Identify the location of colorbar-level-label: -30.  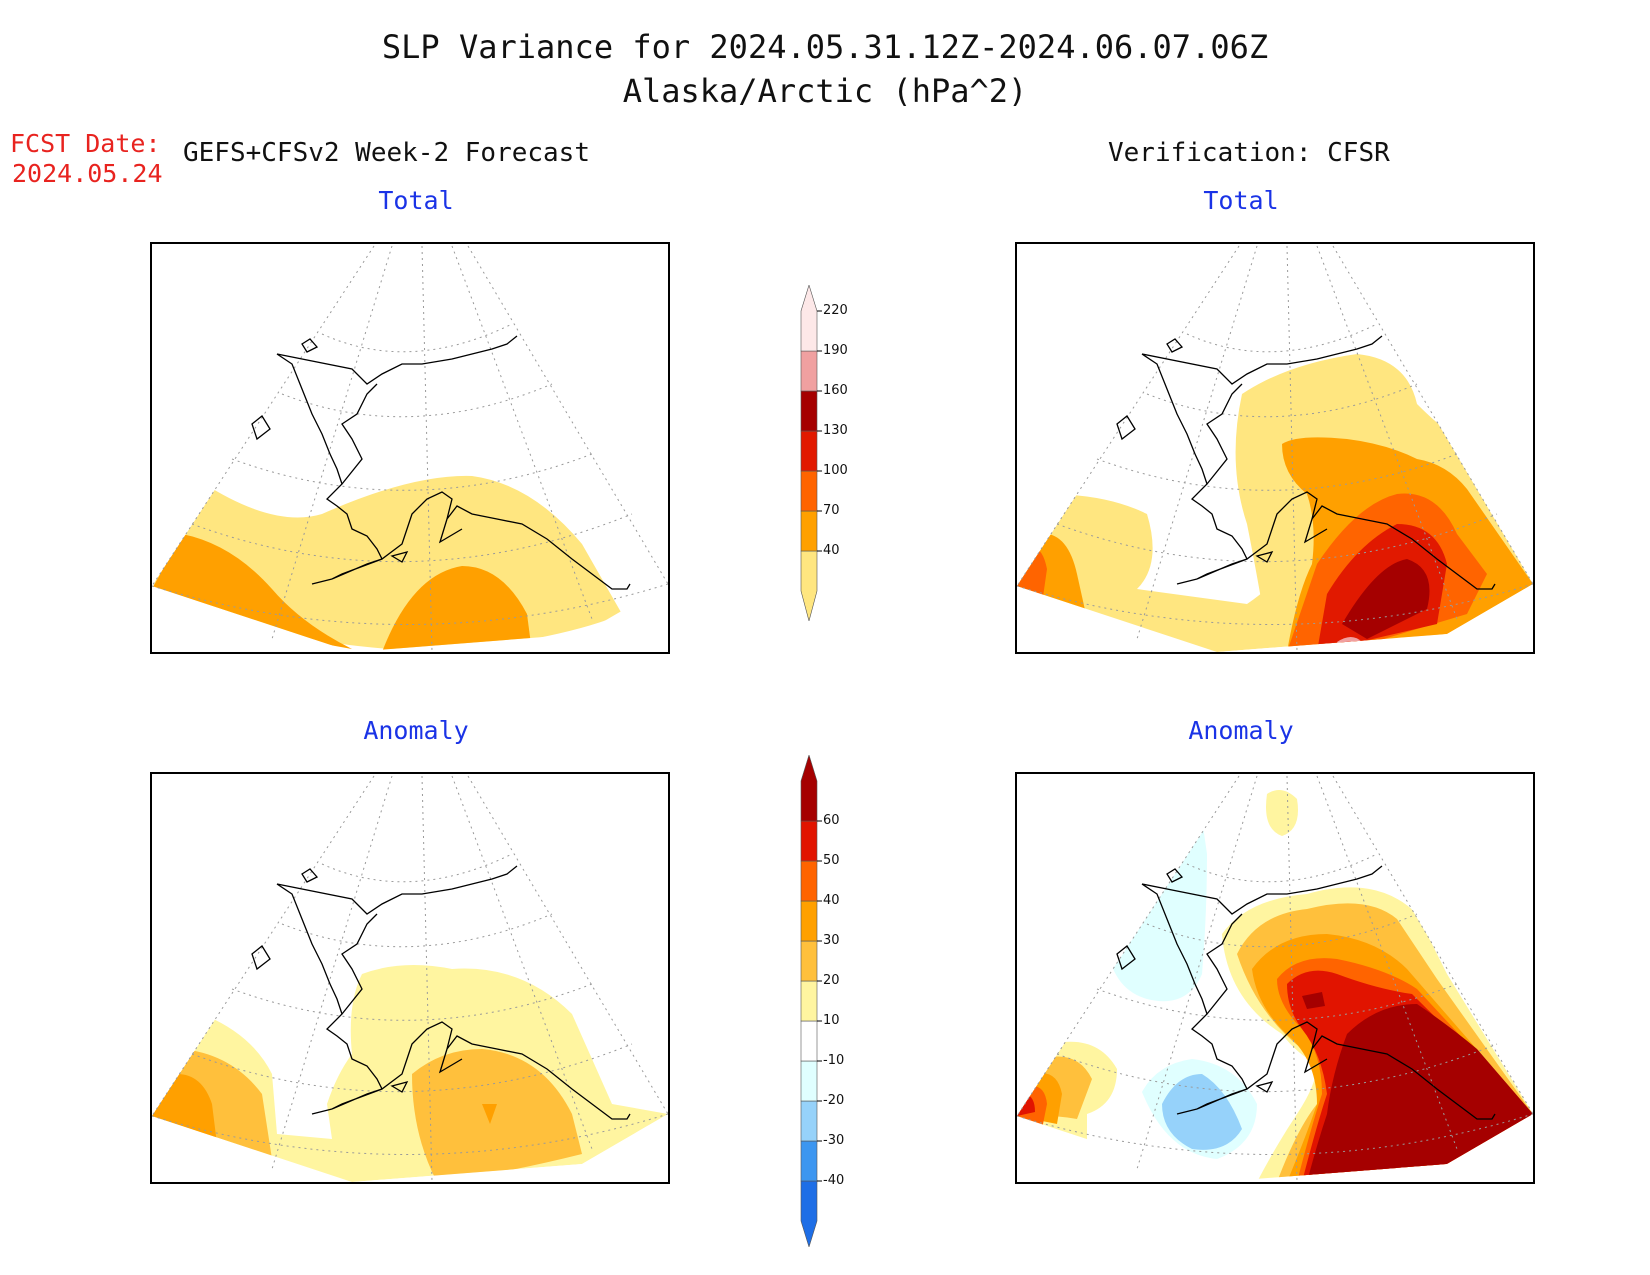
(834, 1140).